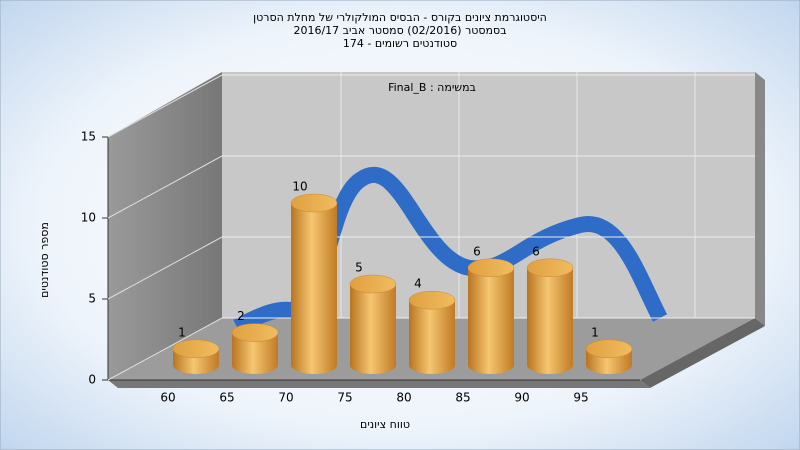 The width and height of the screenshot is (800, 450). I want to click on data-label: 4, so click(418, 284).